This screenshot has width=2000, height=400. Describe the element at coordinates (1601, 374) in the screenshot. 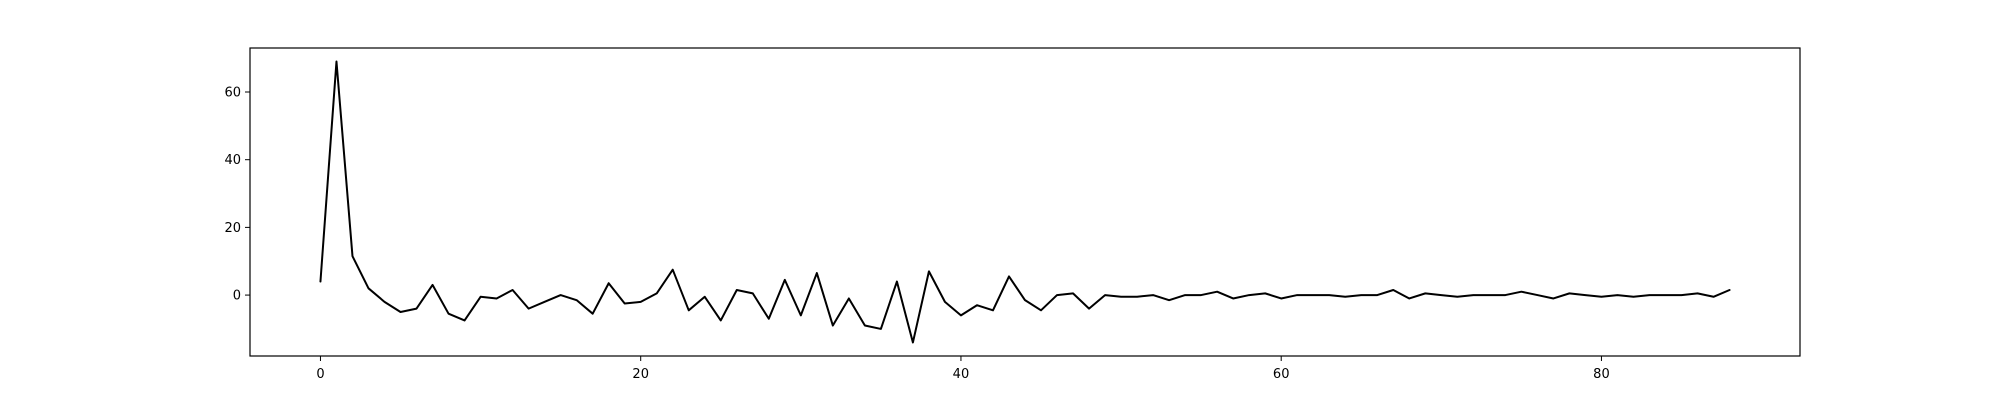

I see `x-tick-label: 80` at that location.